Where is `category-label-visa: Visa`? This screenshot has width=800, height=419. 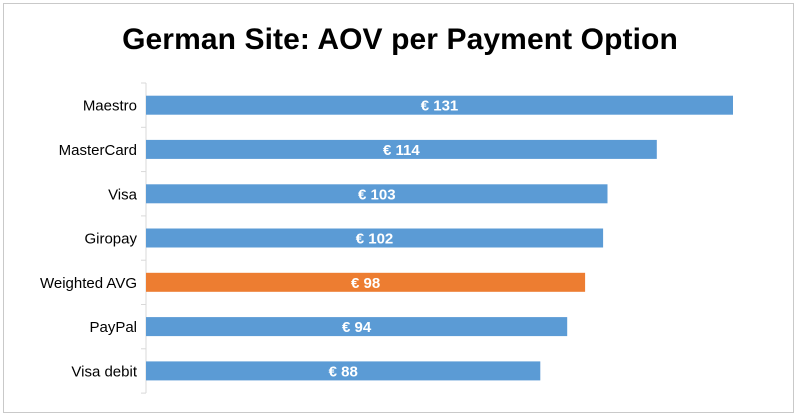 category-label-visa: Visa is located at coordinates (123, 194).